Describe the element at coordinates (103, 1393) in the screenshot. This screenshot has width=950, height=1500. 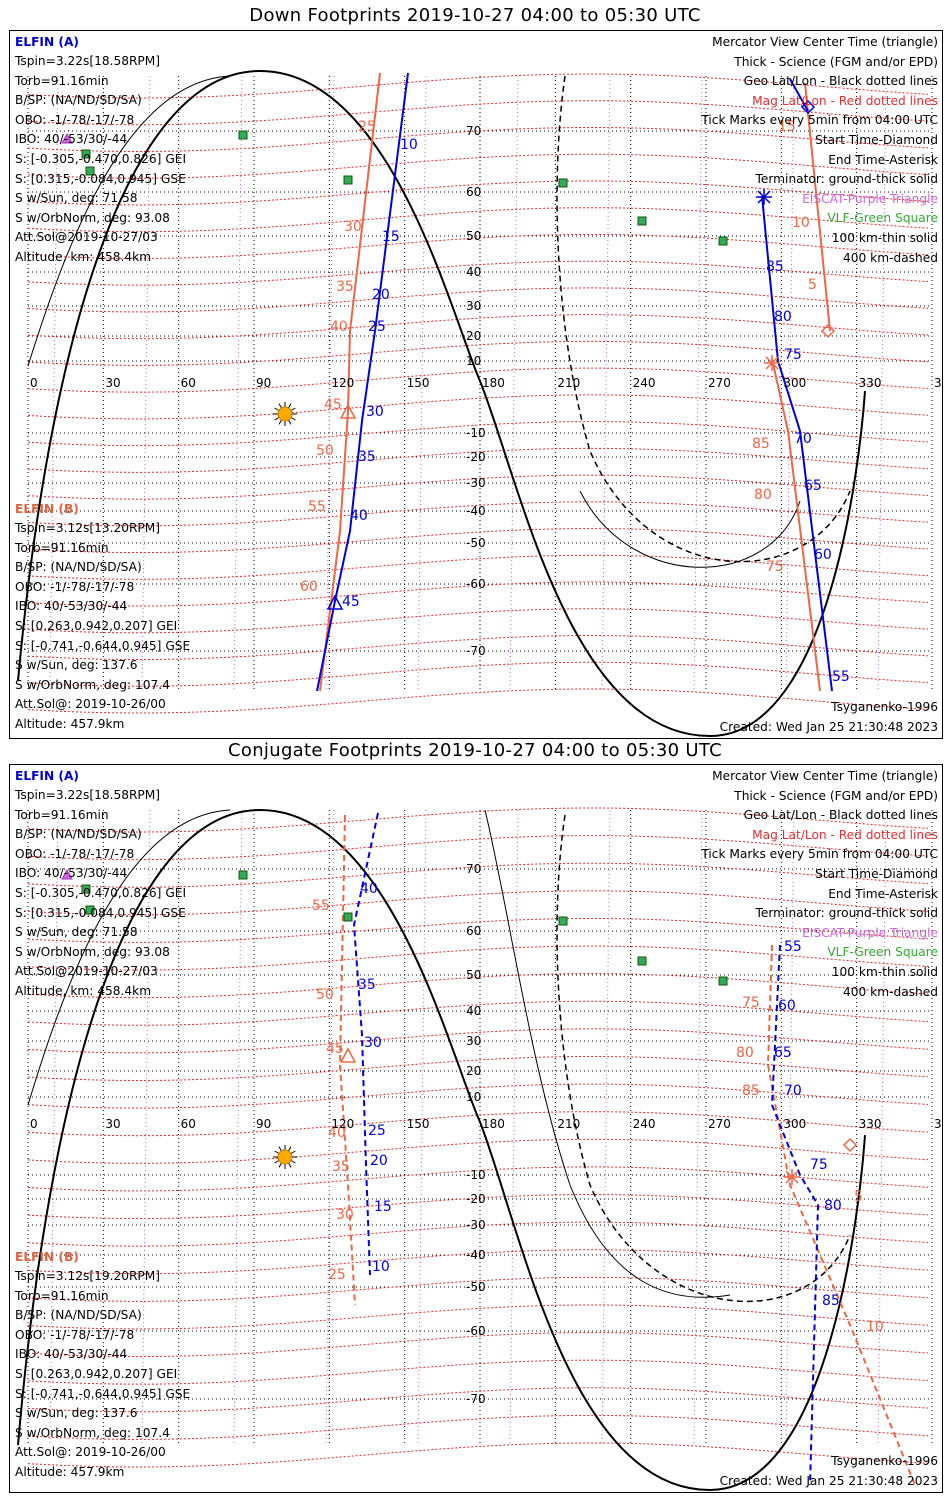
I see `info-line: S: [-0.741,-0.644,0.945] GSE` at that location.